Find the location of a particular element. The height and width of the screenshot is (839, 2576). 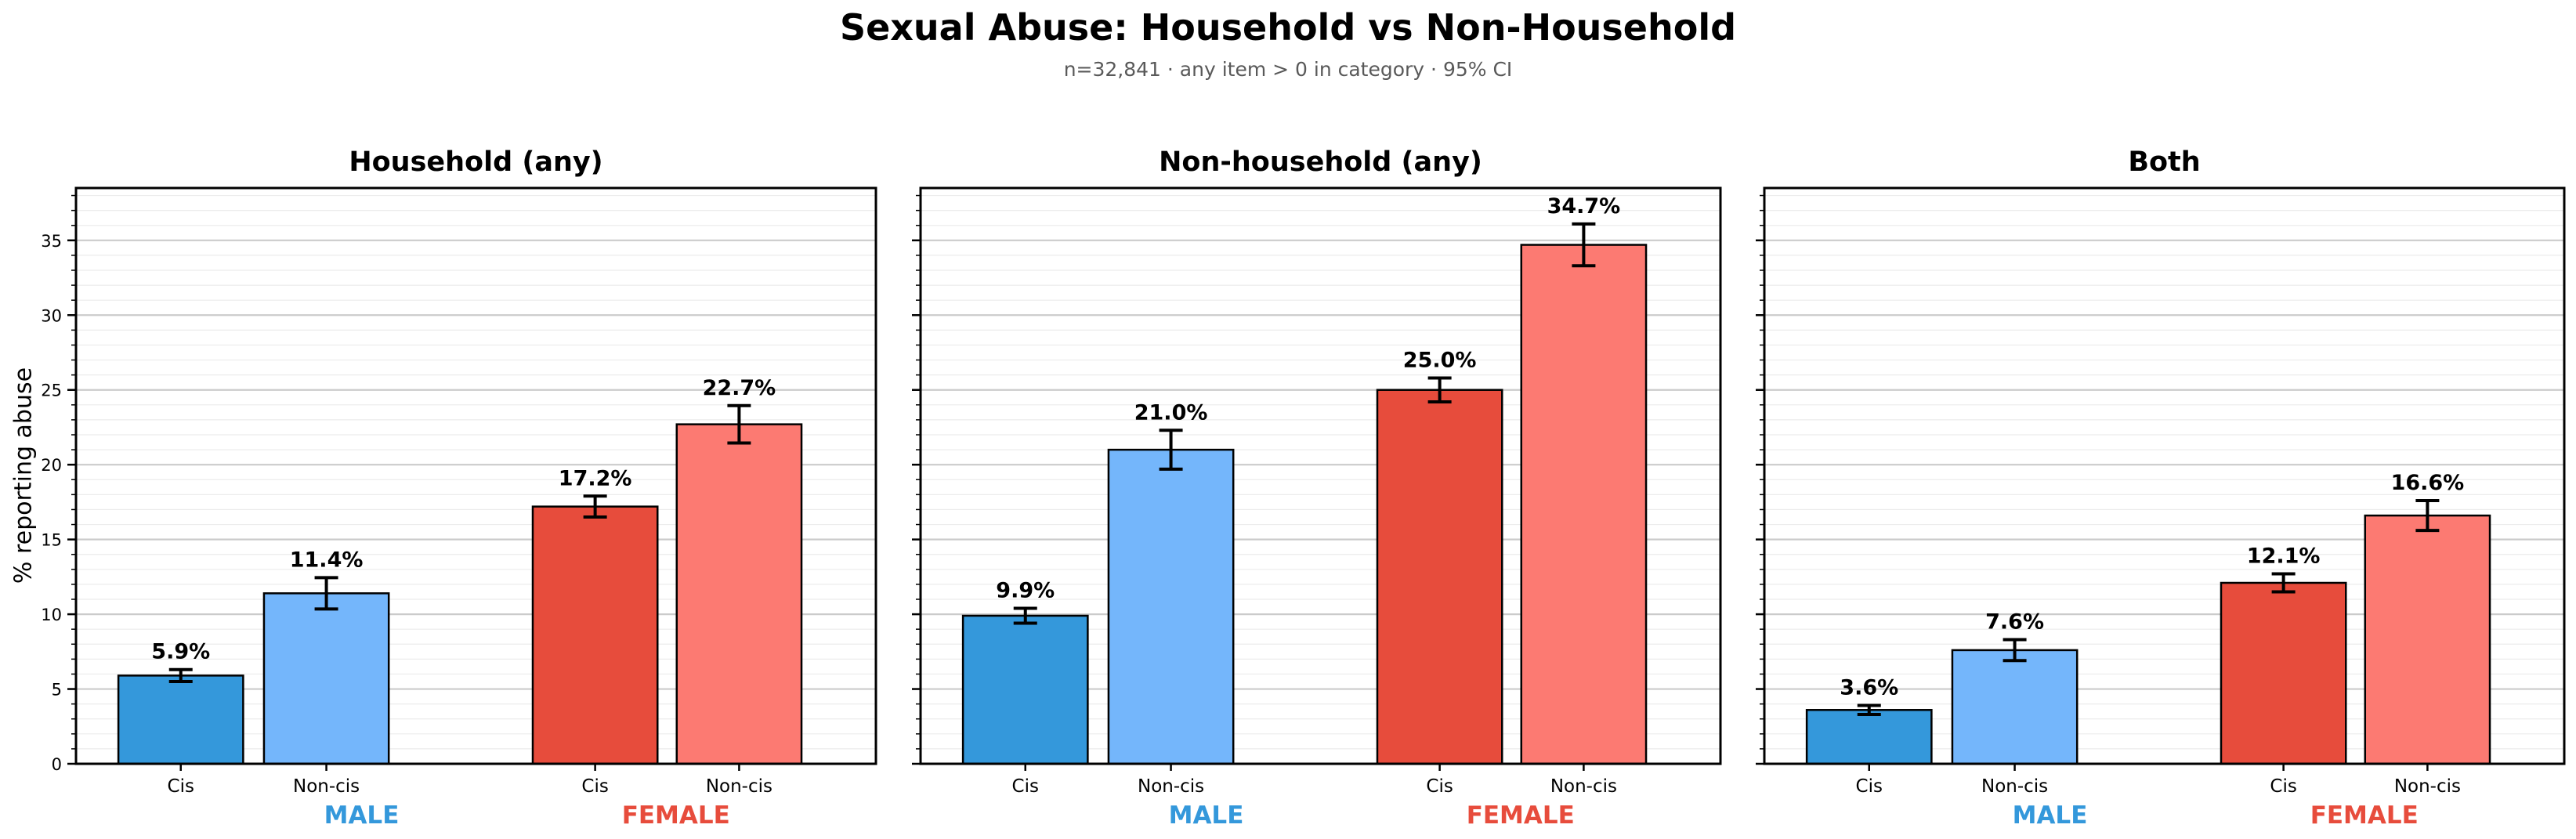

value-label: 25.0% is located at coordinates (1440, 360).